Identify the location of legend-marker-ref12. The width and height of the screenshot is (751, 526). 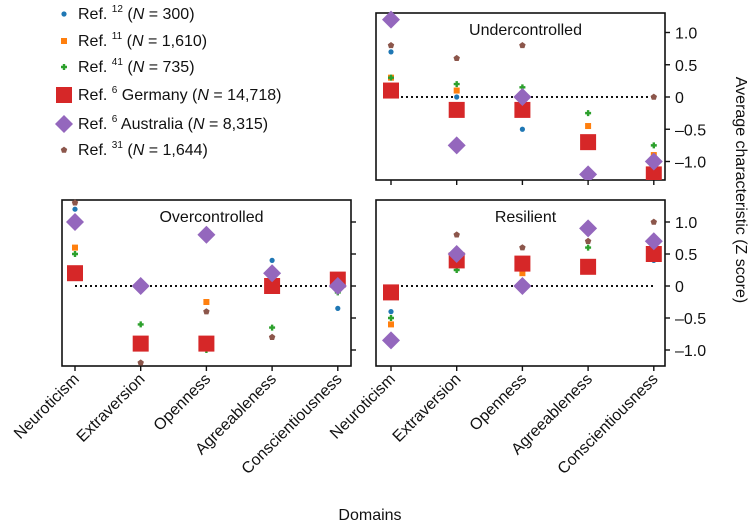
(64, 14).